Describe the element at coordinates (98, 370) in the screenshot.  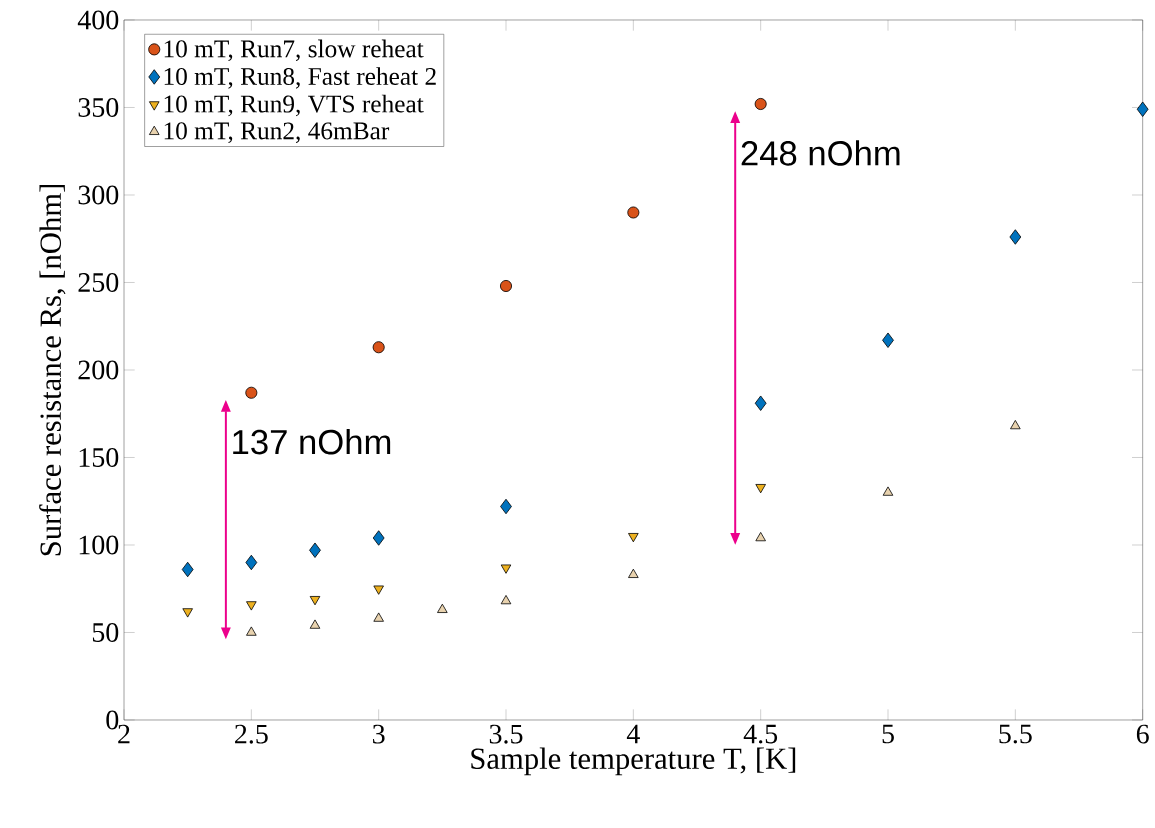
I see `y-tick-label: 200` at that location.